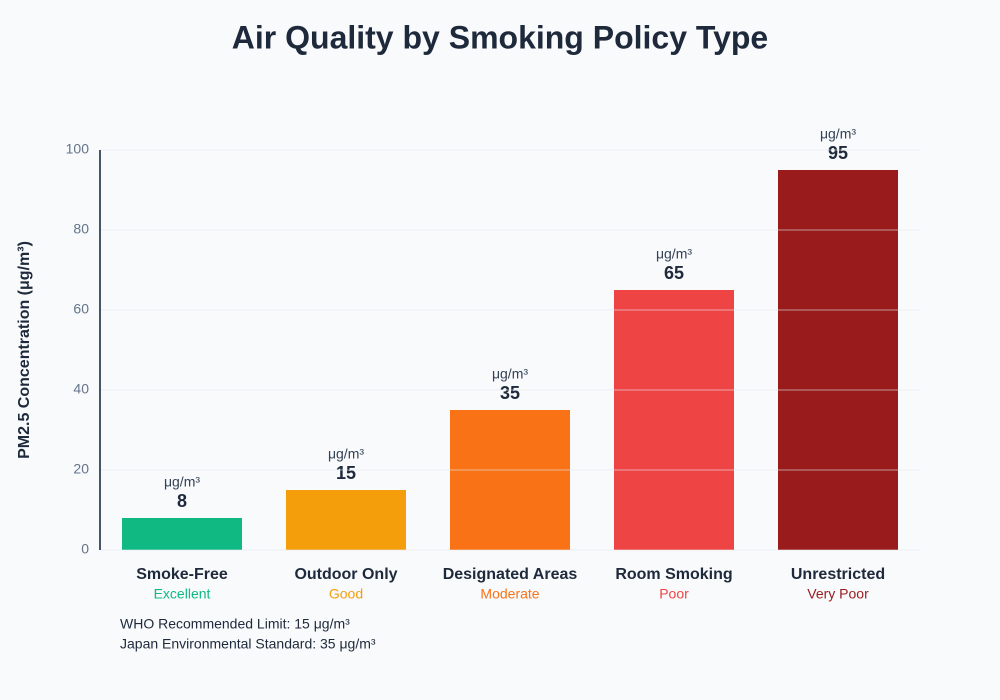 This screenshot has height=700, width=1000. I want to click on x-tick-label: Designated Areas, so click(510, 574).